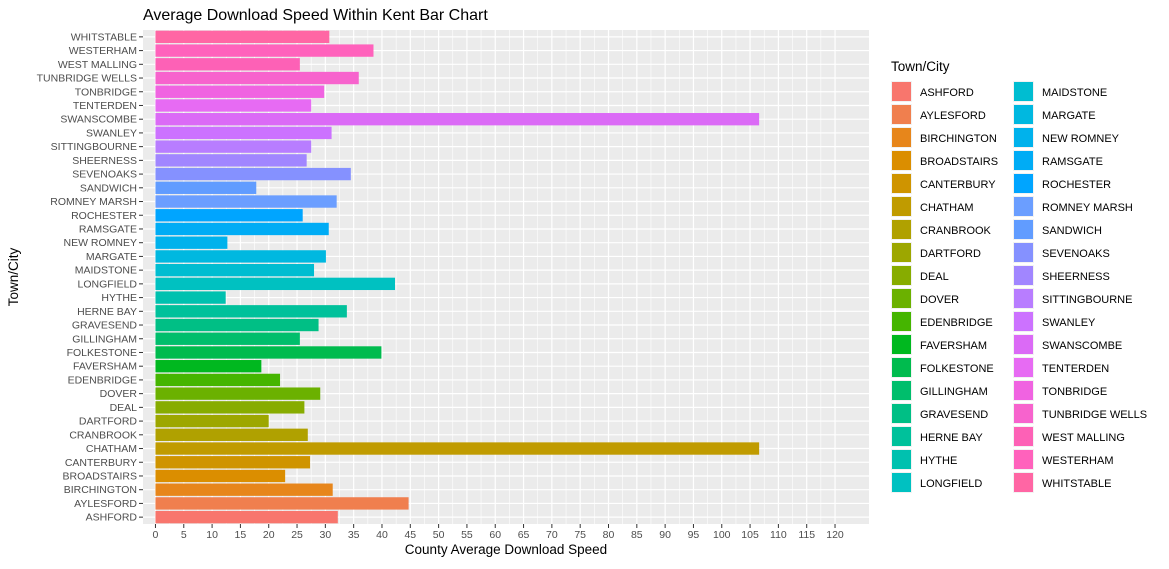 The image size is (1169, 569). What do you see at coordinates (105, 106) in the screenshot?
I see `y-tick-label: TENTERDEN` at bounding box center [105, 106].